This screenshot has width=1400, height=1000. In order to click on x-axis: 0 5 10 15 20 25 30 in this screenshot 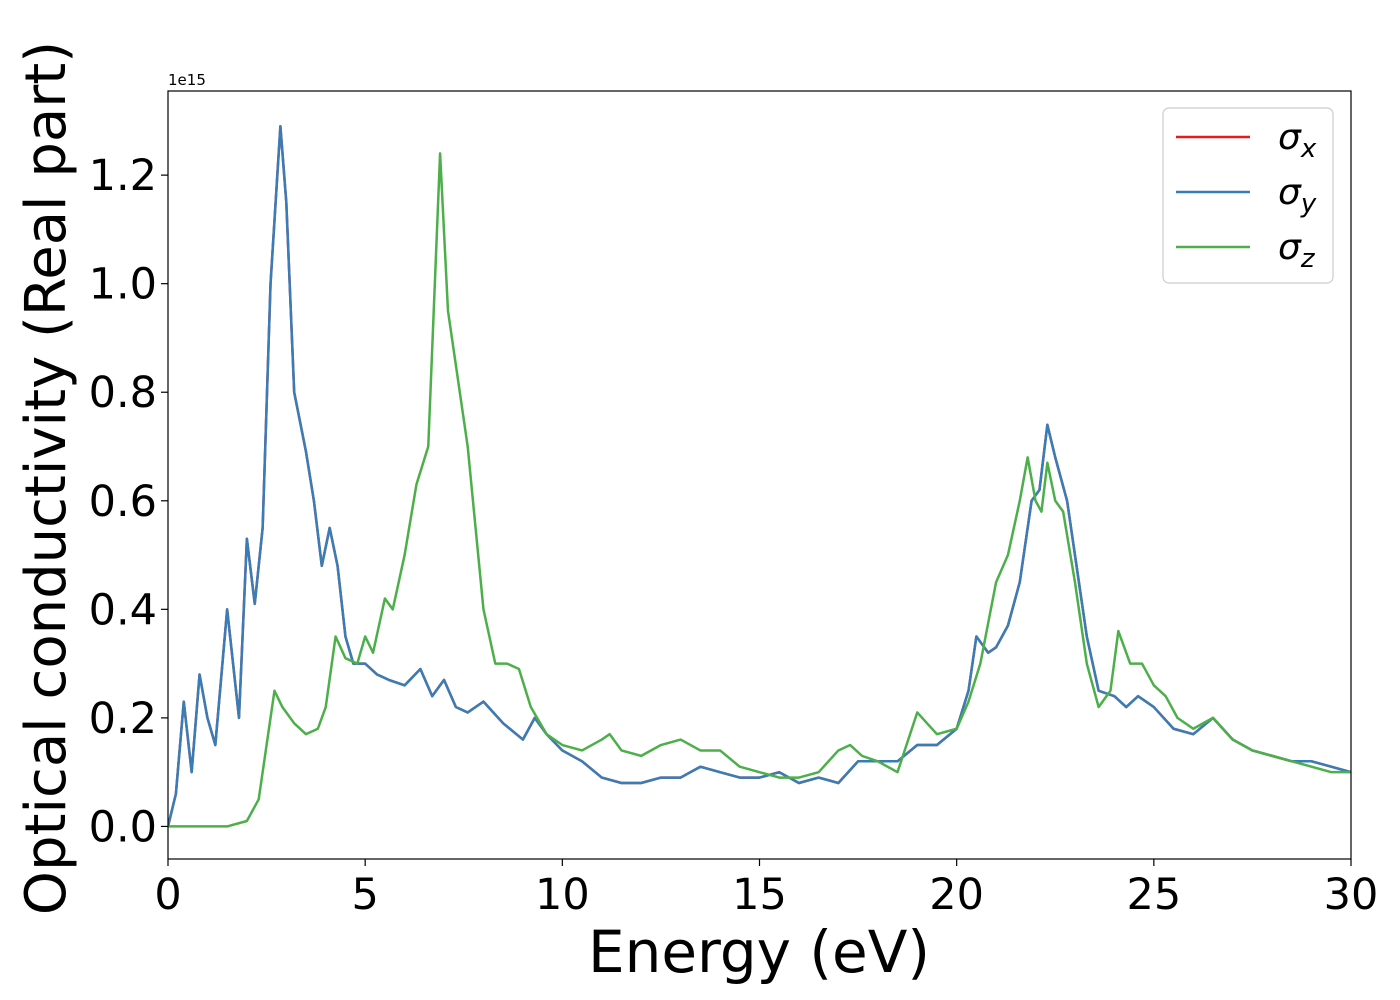, I will do `click(766, 889)`.